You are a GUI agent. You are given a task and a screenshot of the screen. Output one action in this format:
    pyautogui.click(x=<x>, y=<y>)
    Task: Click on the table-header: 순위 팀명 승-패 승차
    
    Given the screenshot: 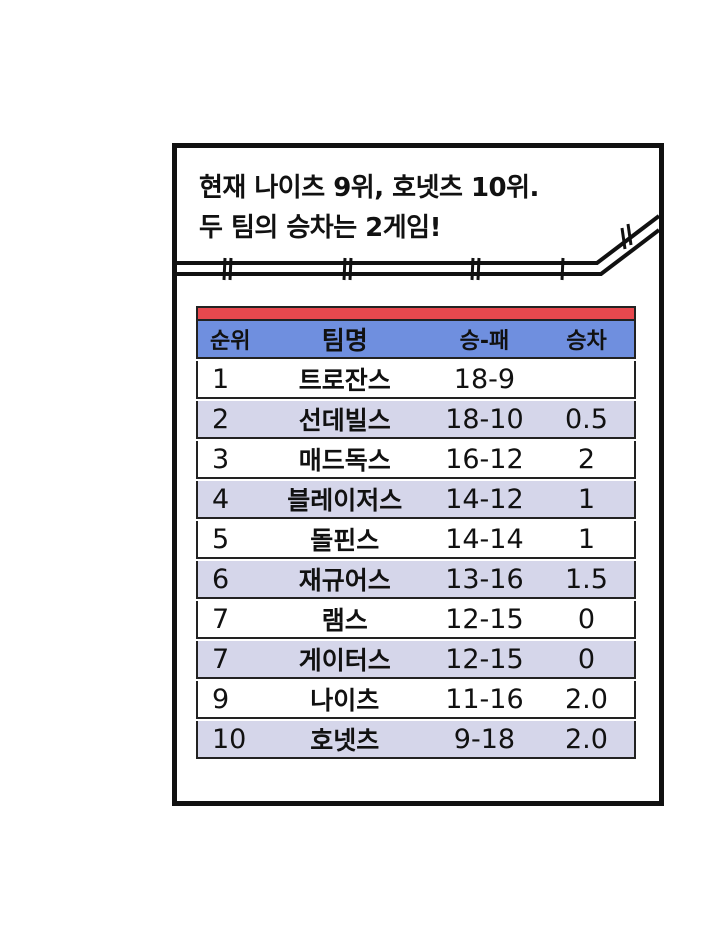 What is the action you would take?
    pyautogui.click(x=416, y=339)
    